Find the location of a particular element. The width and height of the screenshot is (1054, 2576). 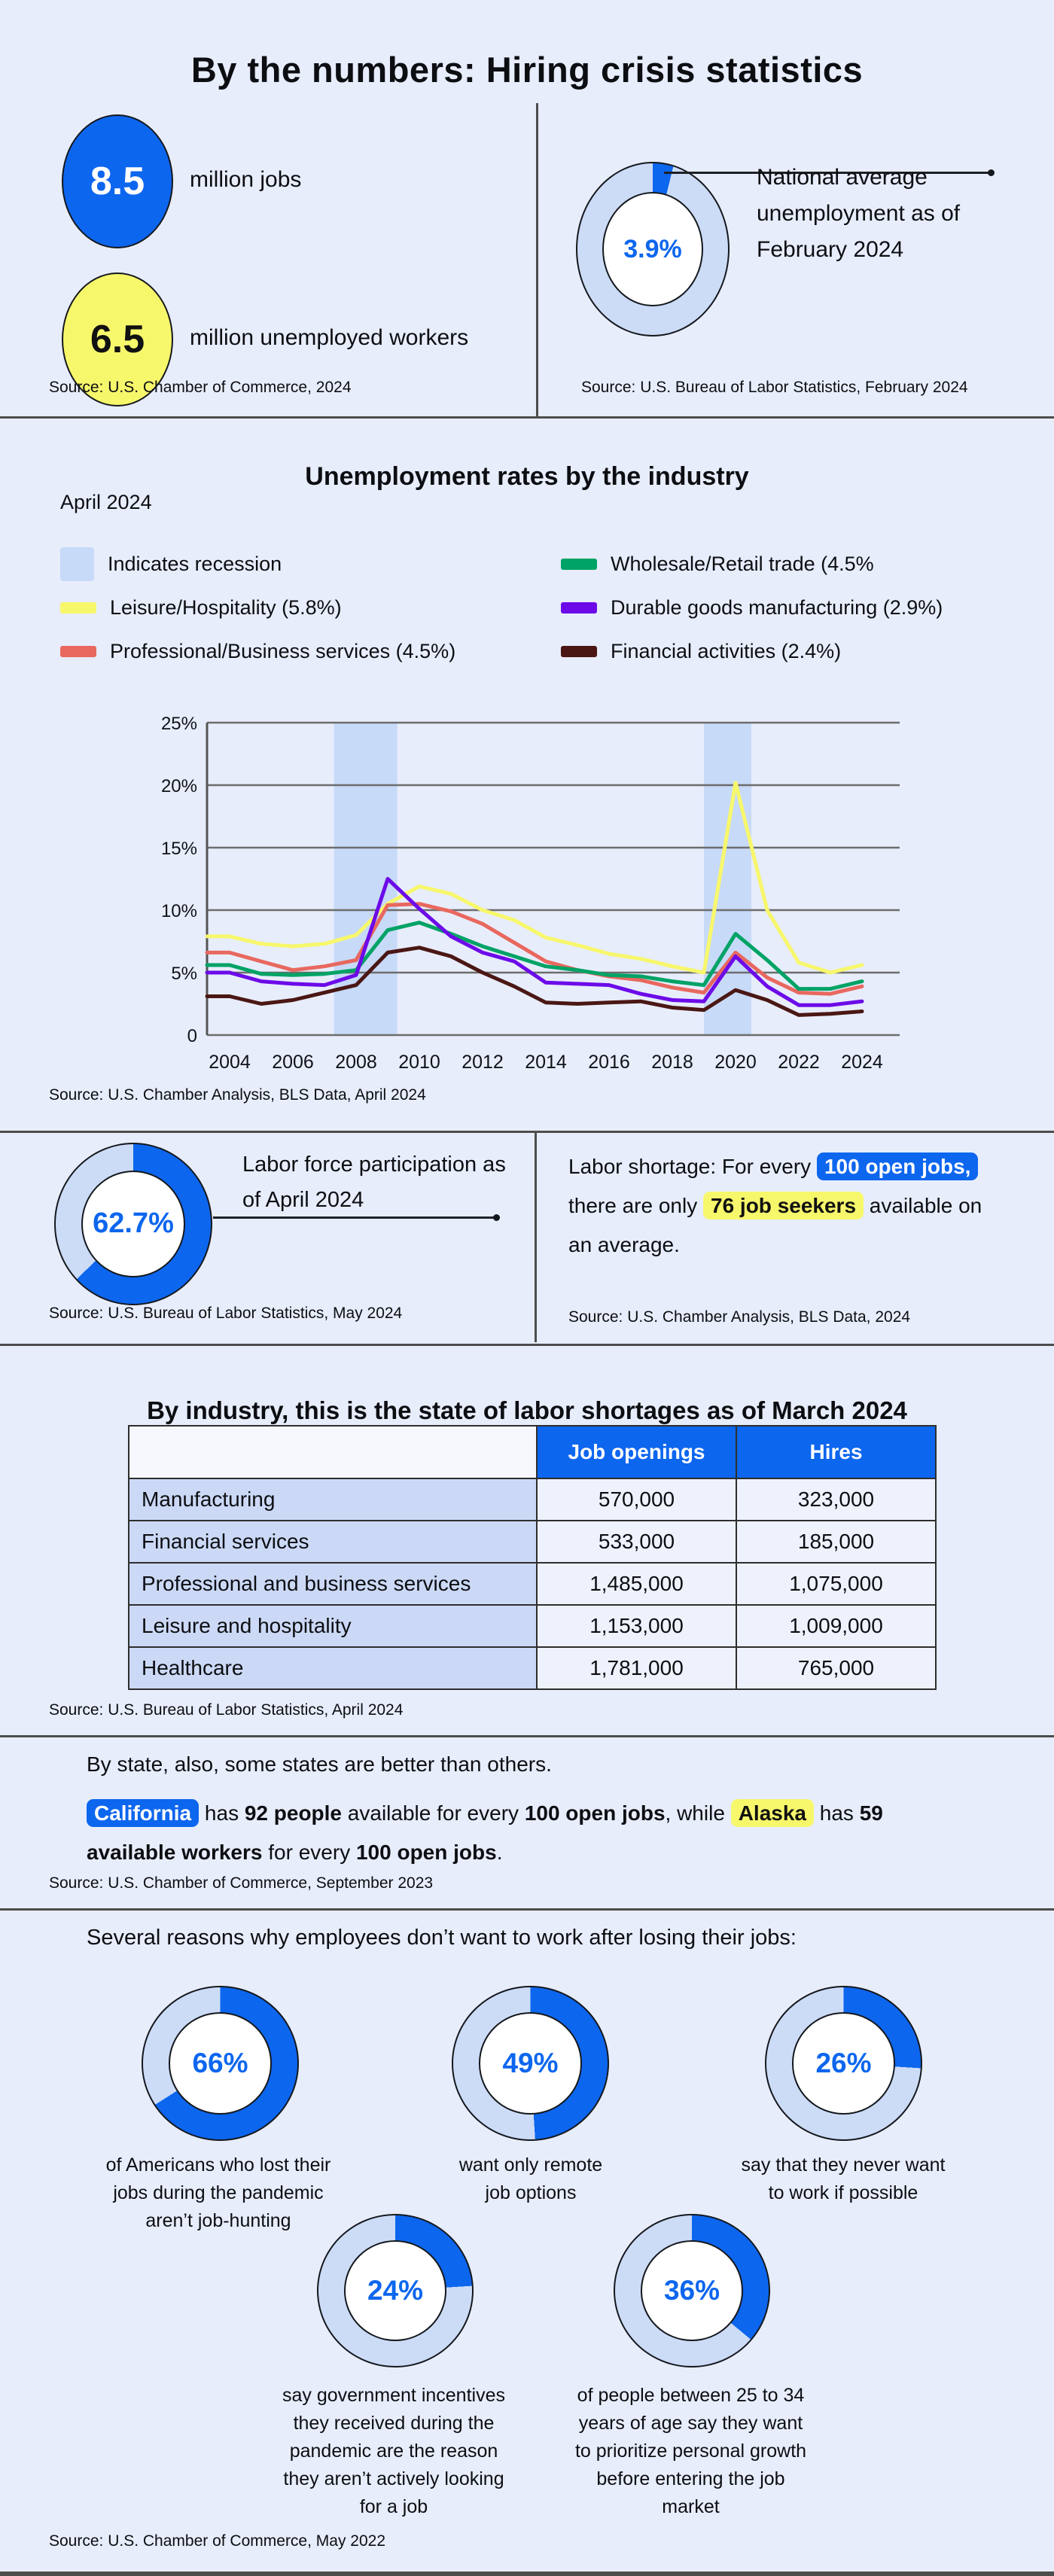

donut-hole: 36% is located at coordinates (692, 2290).